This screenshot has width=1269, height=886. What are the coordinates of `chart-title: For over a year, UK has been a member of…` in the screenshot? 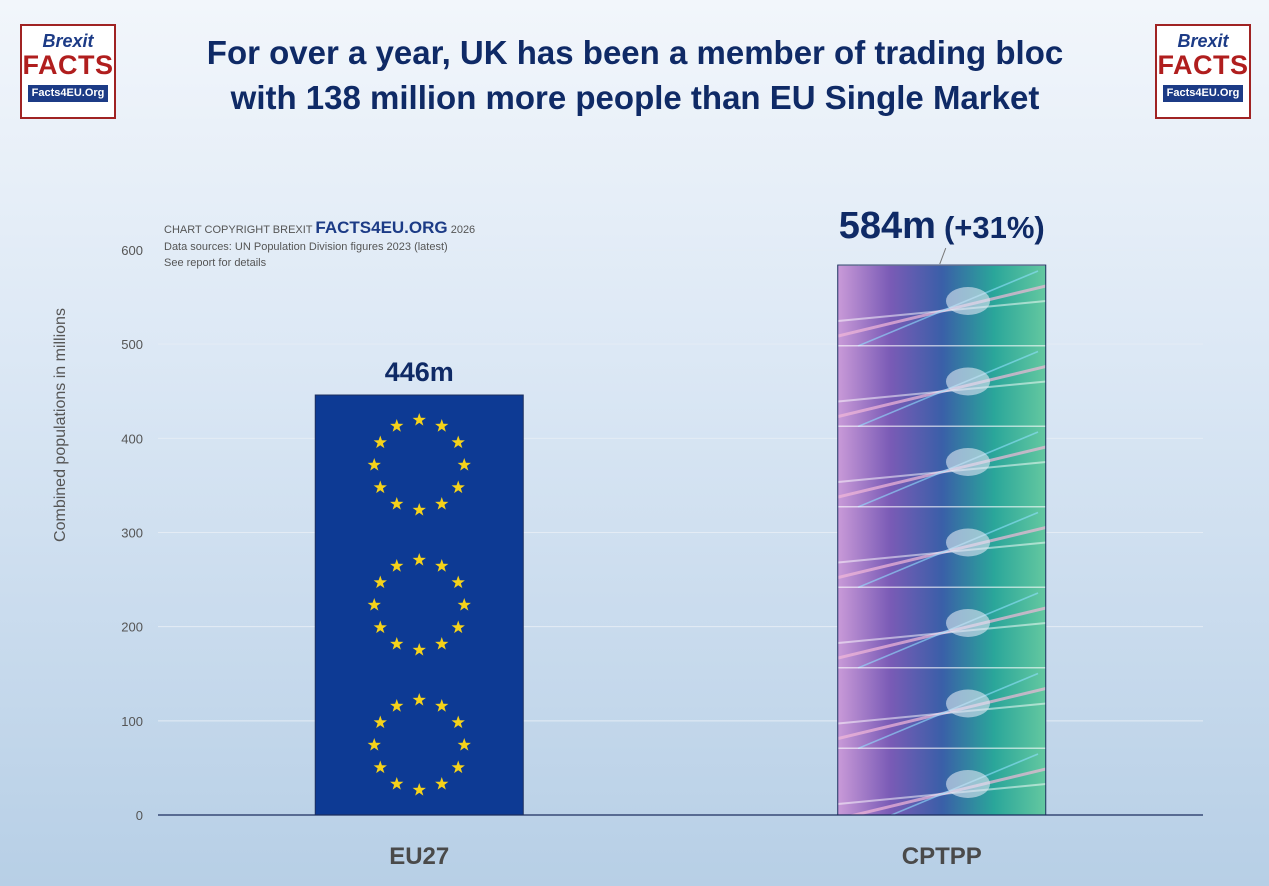 It's located at (635, 75).